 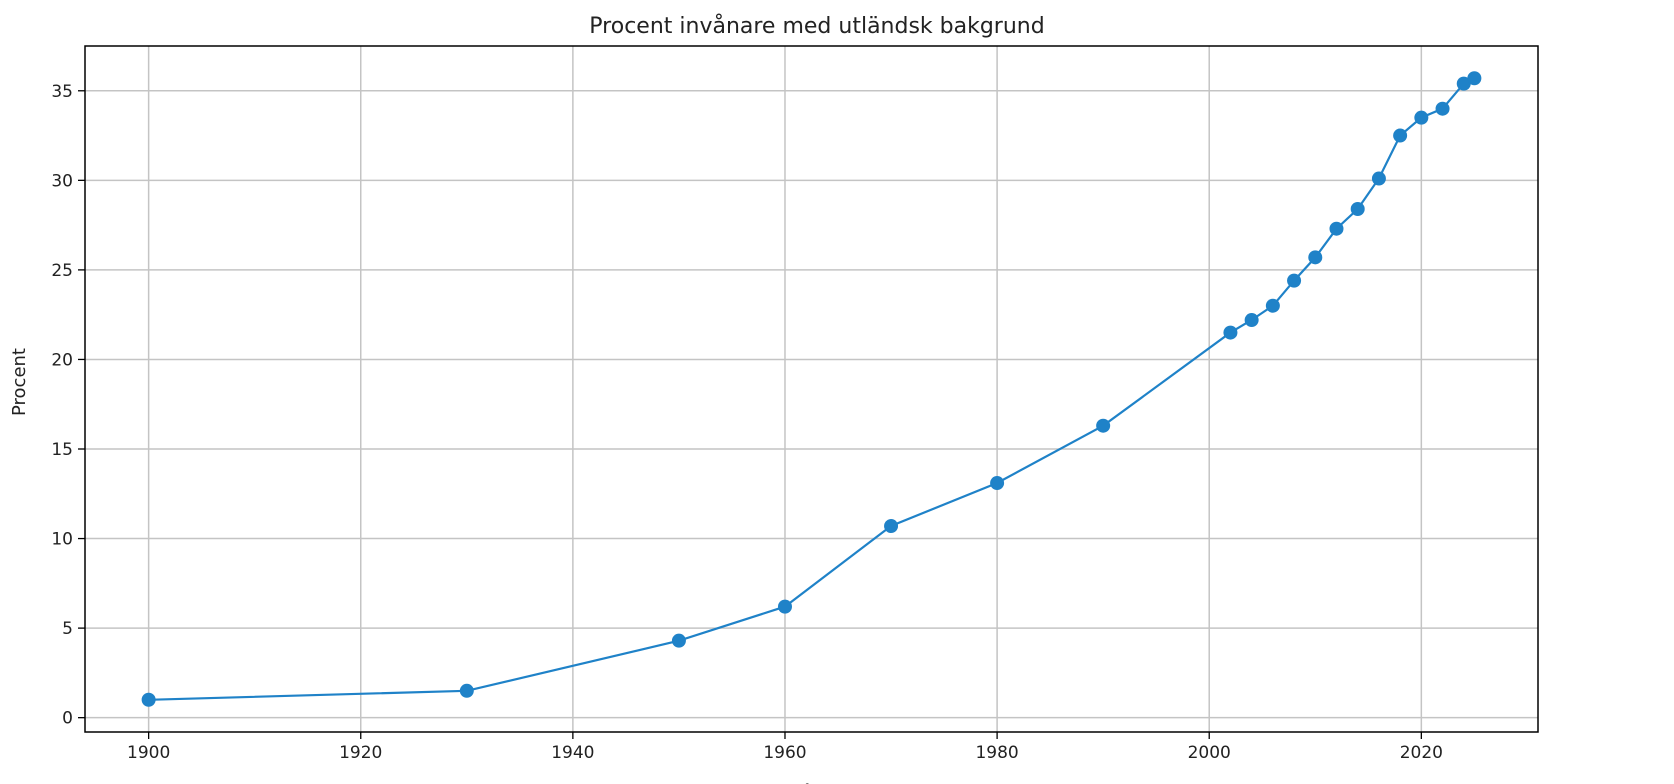 I want to click on y-tick-label: 35, so click(x=62, y=92).